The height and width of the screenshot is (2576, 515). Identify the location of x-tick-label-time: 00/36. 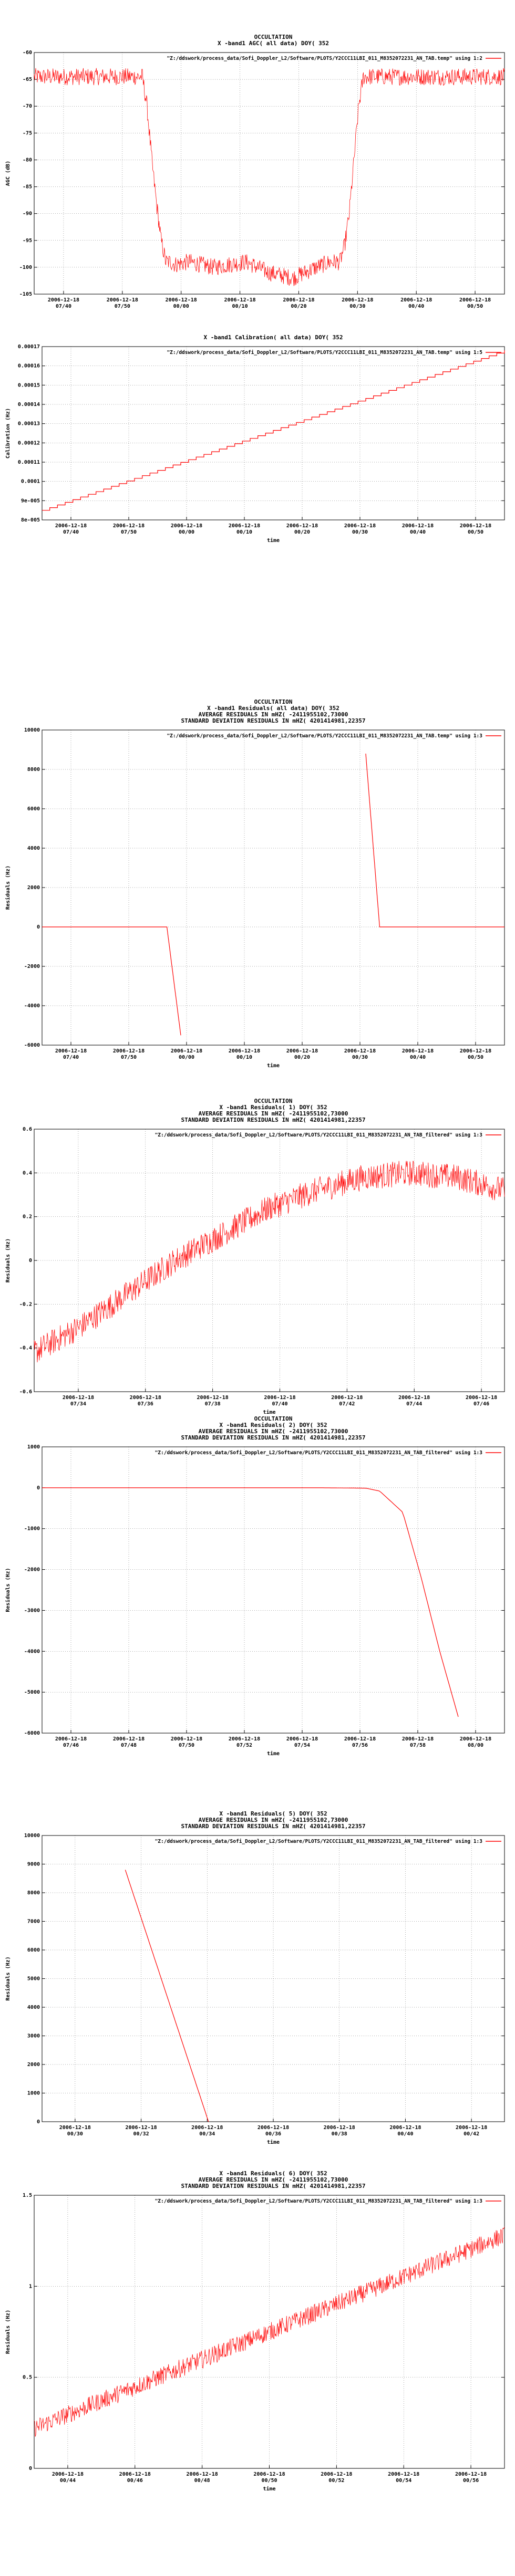
(273, 2134).